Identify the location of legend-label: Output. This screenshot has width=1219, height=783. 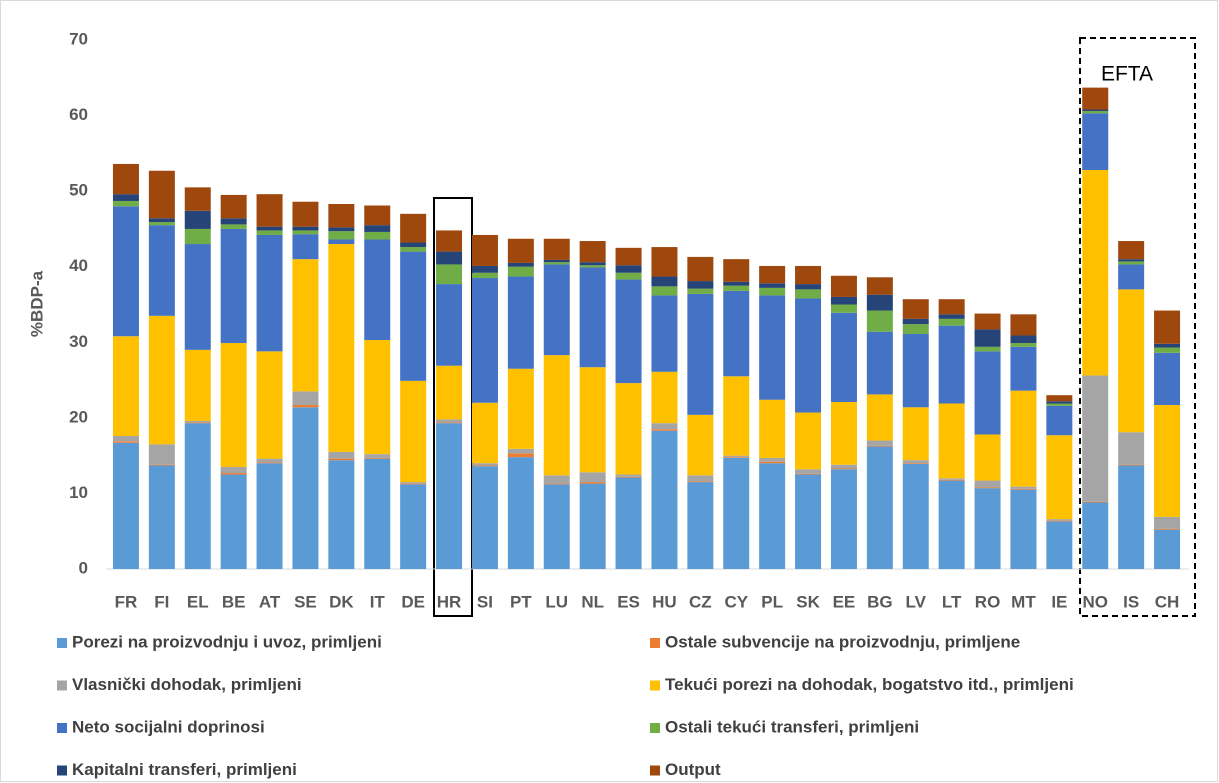
(693, 769).